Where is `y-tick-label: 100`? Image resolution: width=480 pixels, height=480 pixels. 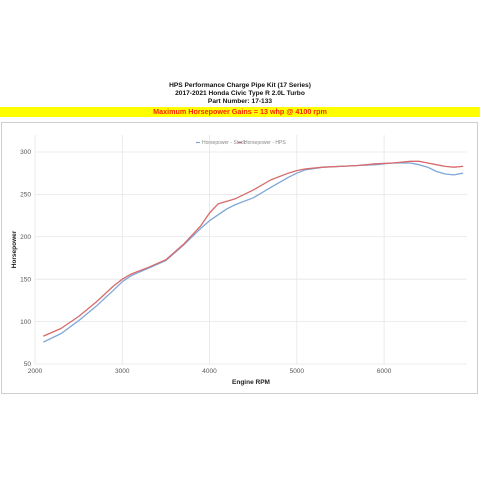 y-tick-label: 100 is located at coordinates (25, 322).